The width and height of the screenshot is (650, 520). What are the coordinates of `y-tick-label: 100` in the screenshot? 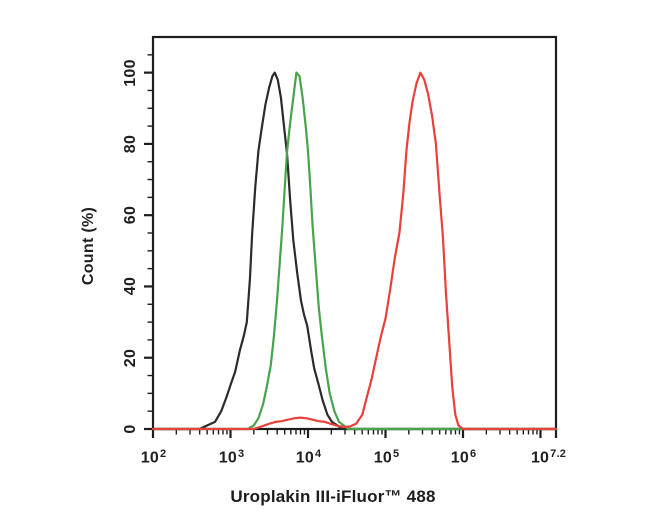 It's located at (130, 73).